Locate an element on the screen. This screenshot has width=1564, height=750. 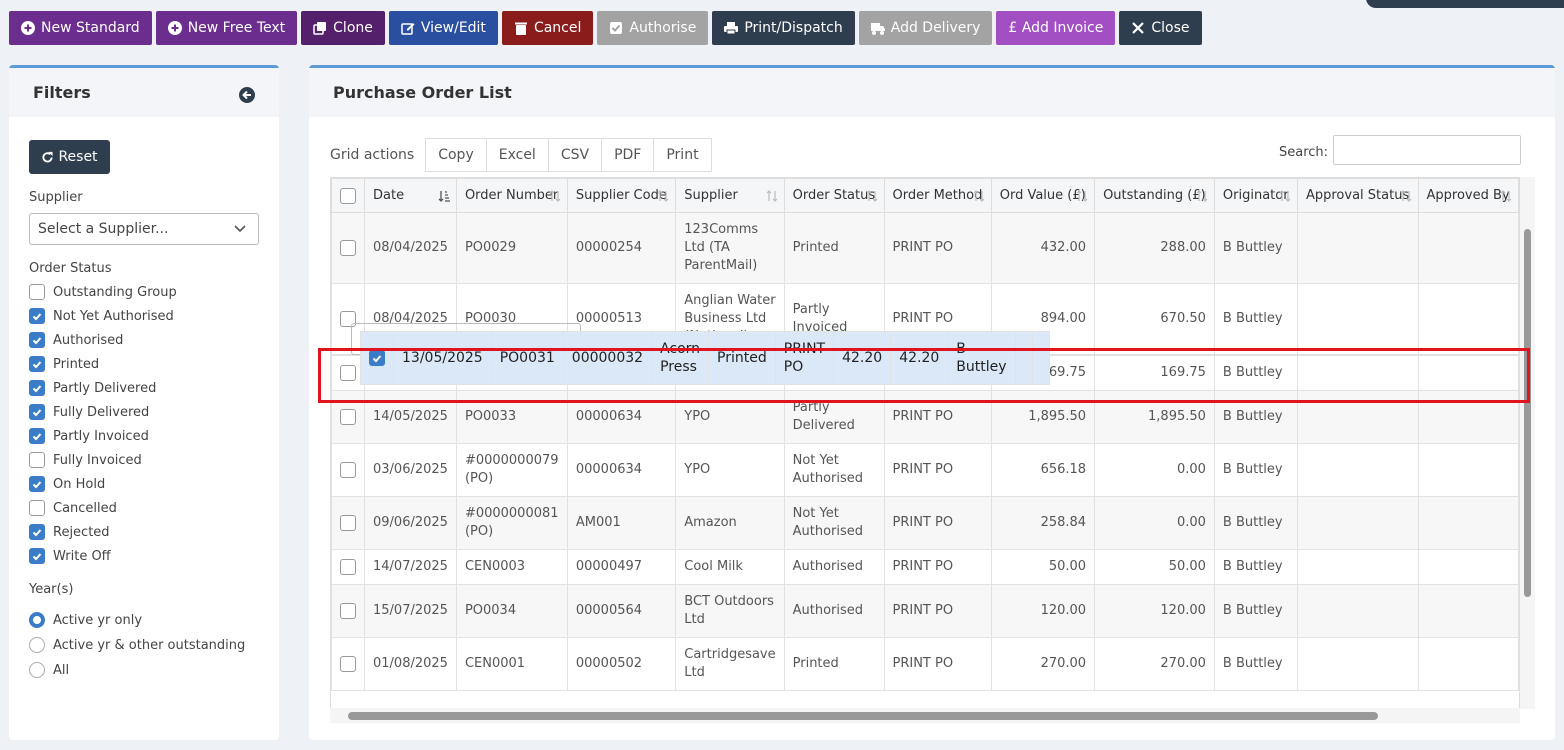
toolbar-button: View/Edit is located at coordinates (443, 28).